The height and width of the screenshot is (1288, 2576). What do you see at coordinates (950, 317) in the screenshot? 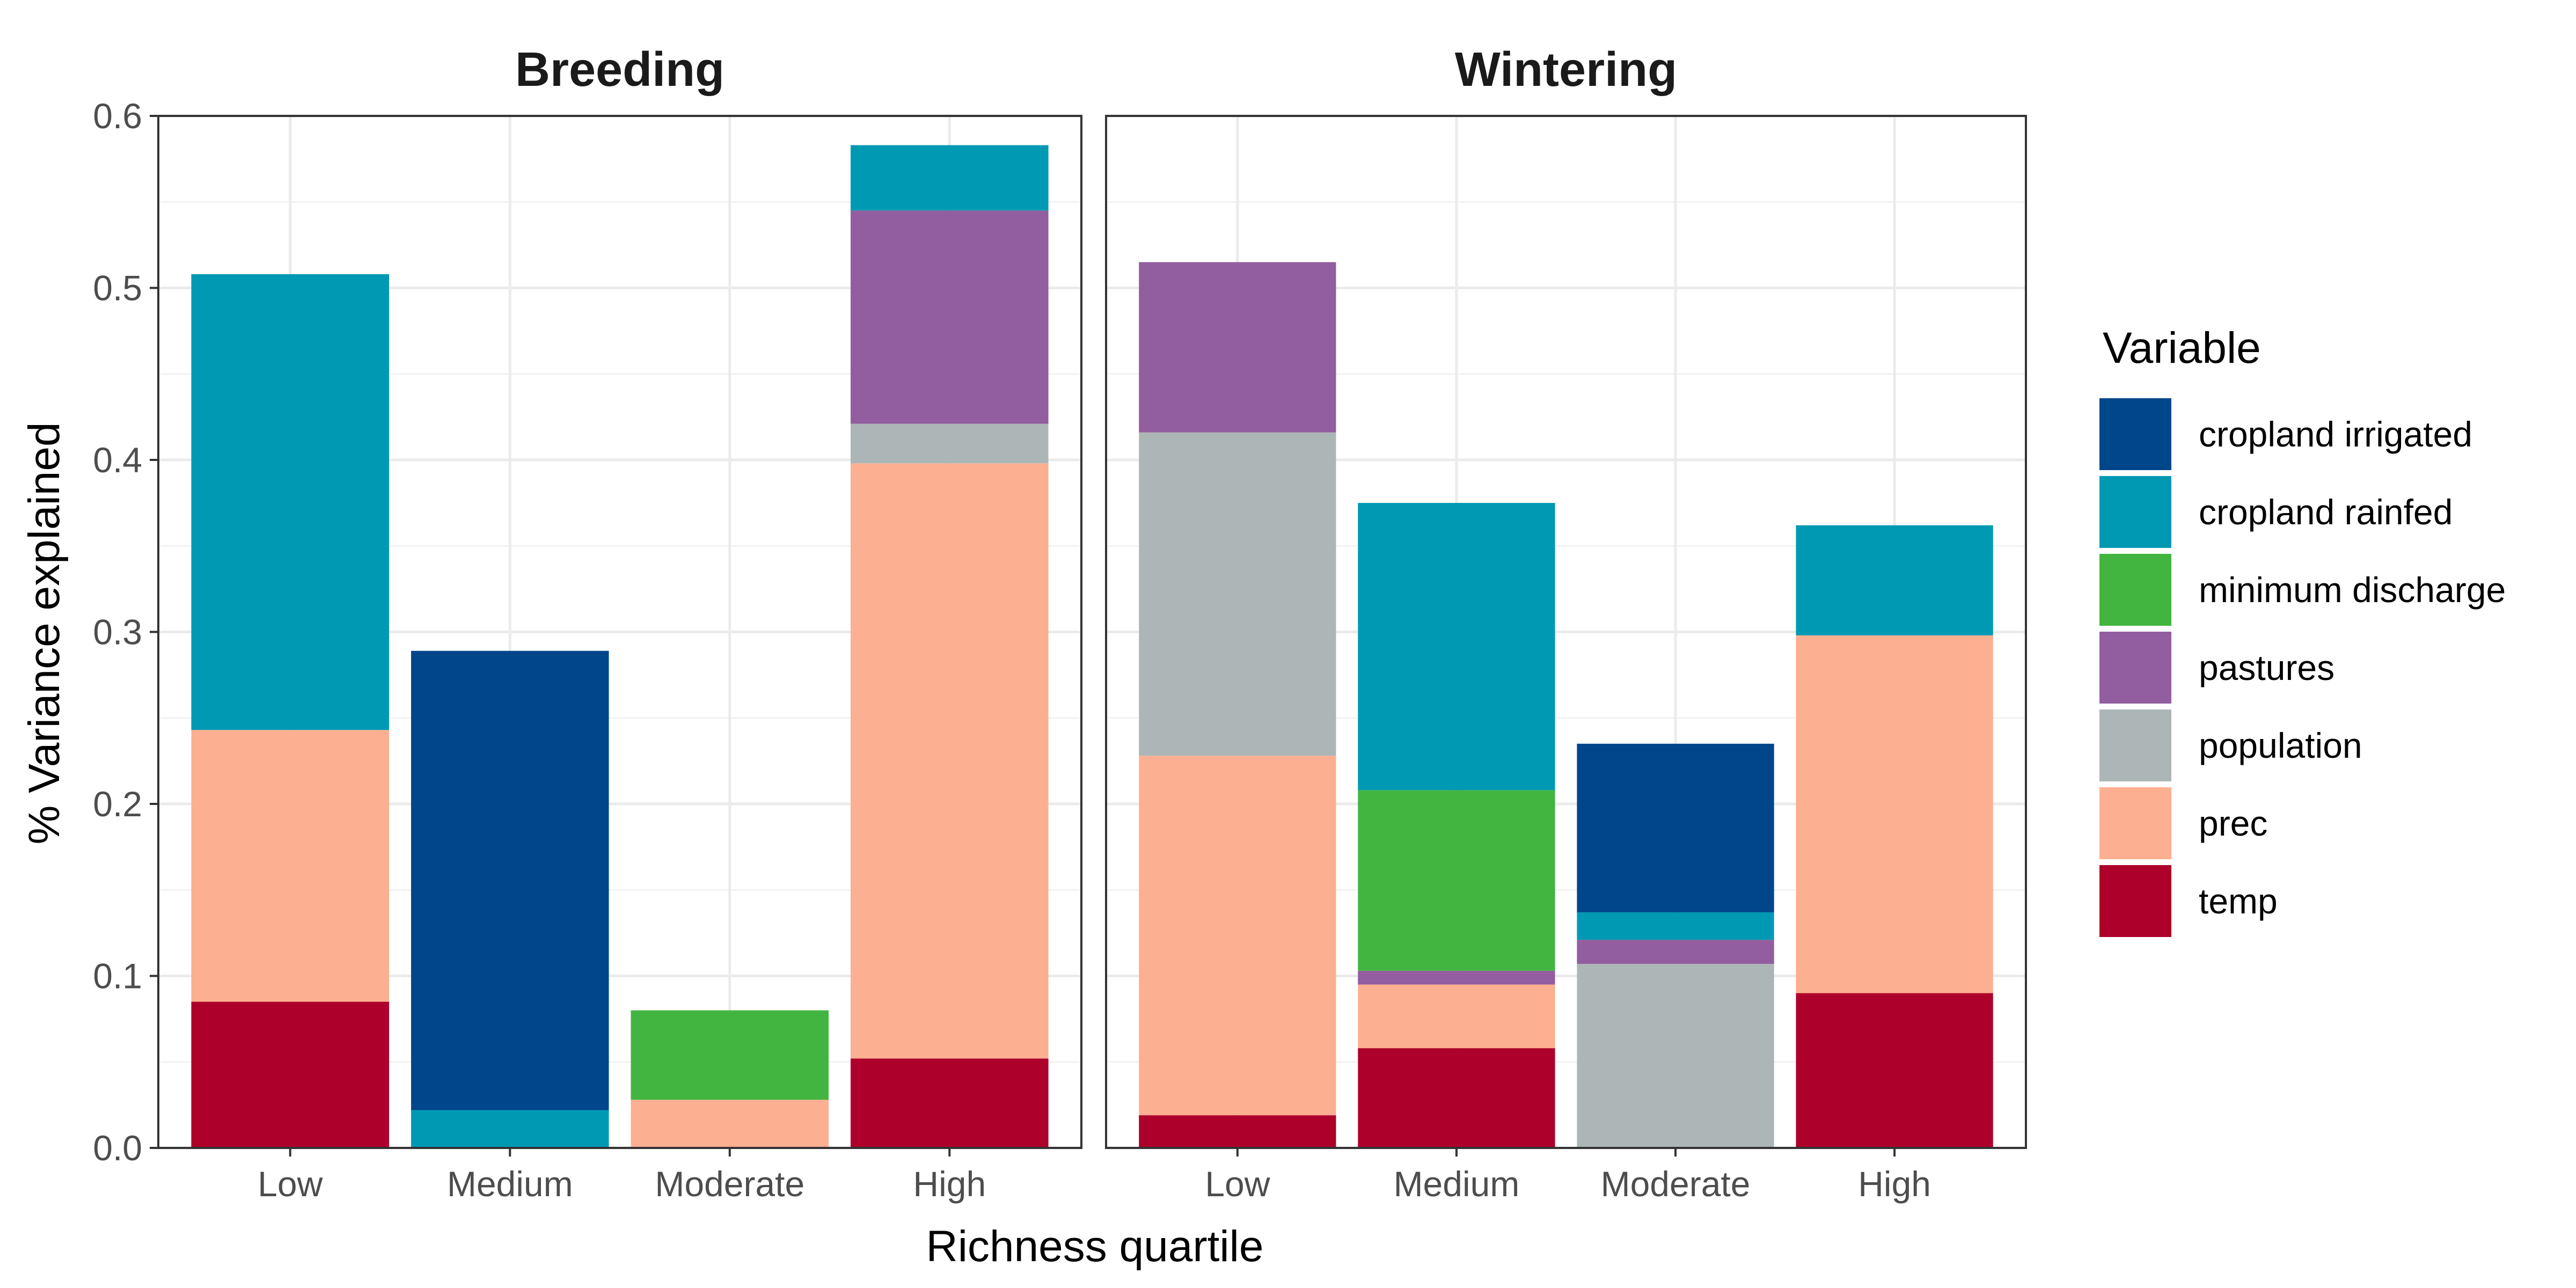
I see `bar-segment-breeding-high-pastures` at bounding box center [950, 317].